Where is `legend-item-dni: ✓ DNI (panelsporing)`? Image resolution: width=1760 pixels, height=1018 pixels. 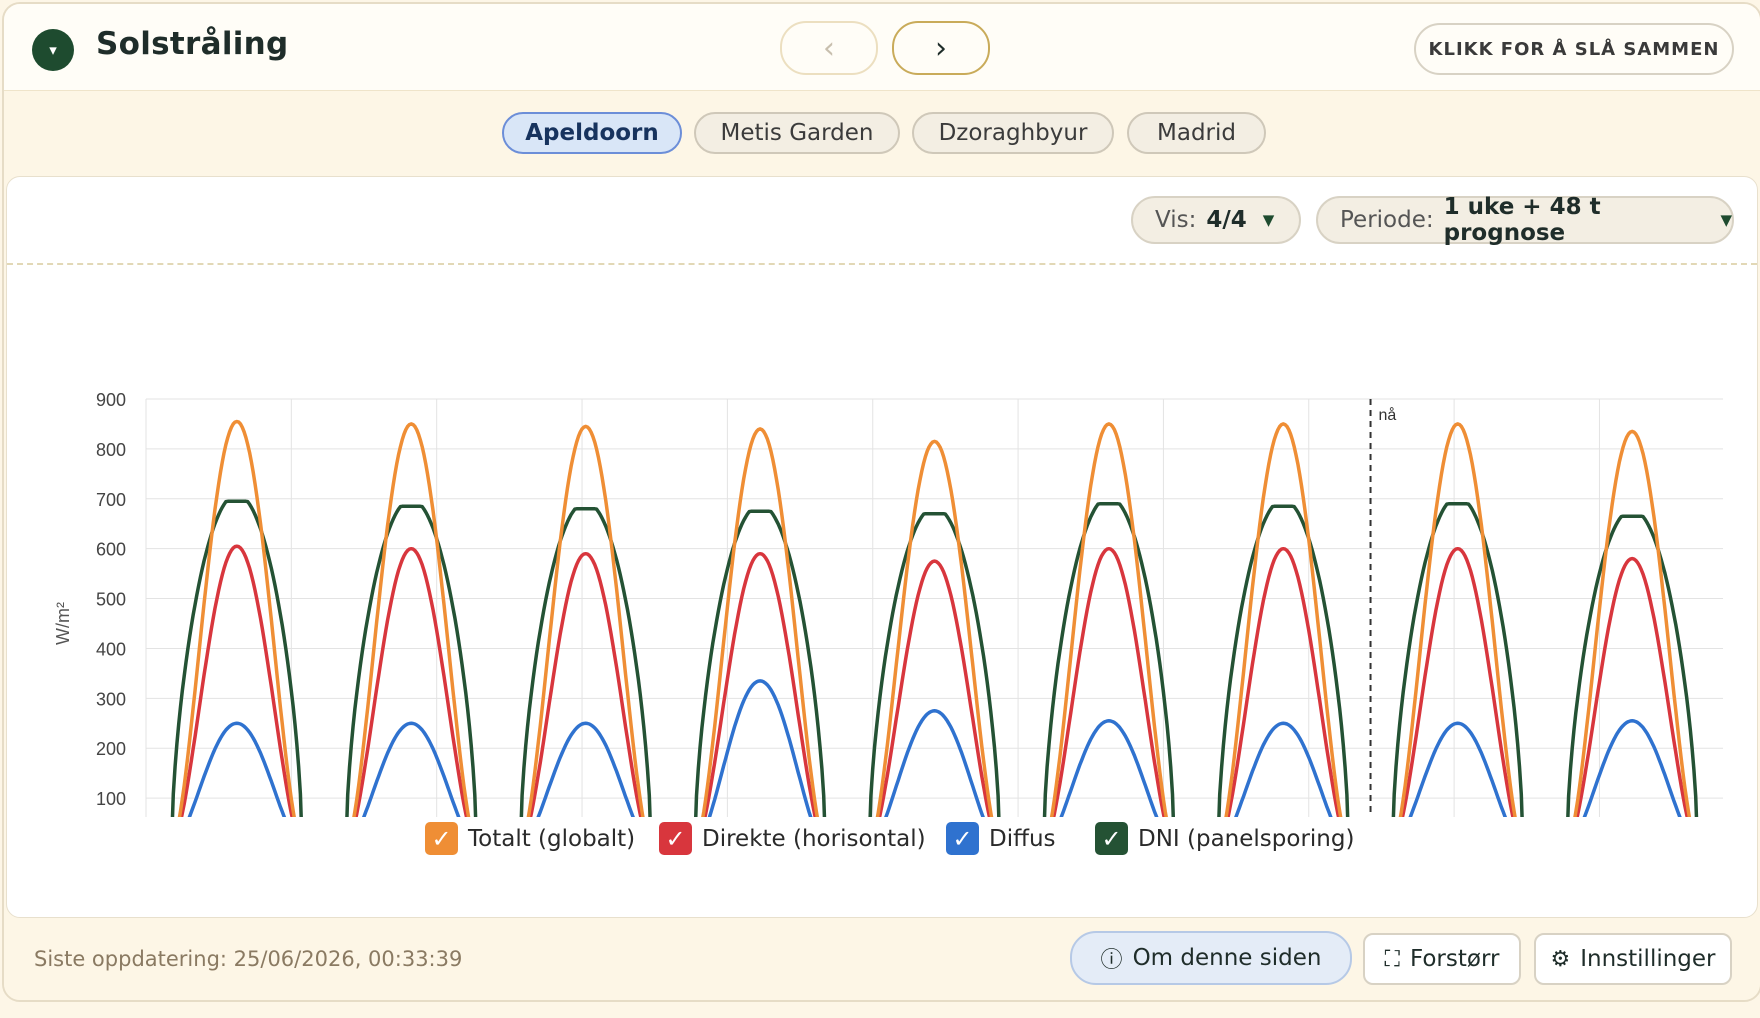
legend-item-dni: ✓ DNI (panelsporing) is located at coordinates (1224, 838).